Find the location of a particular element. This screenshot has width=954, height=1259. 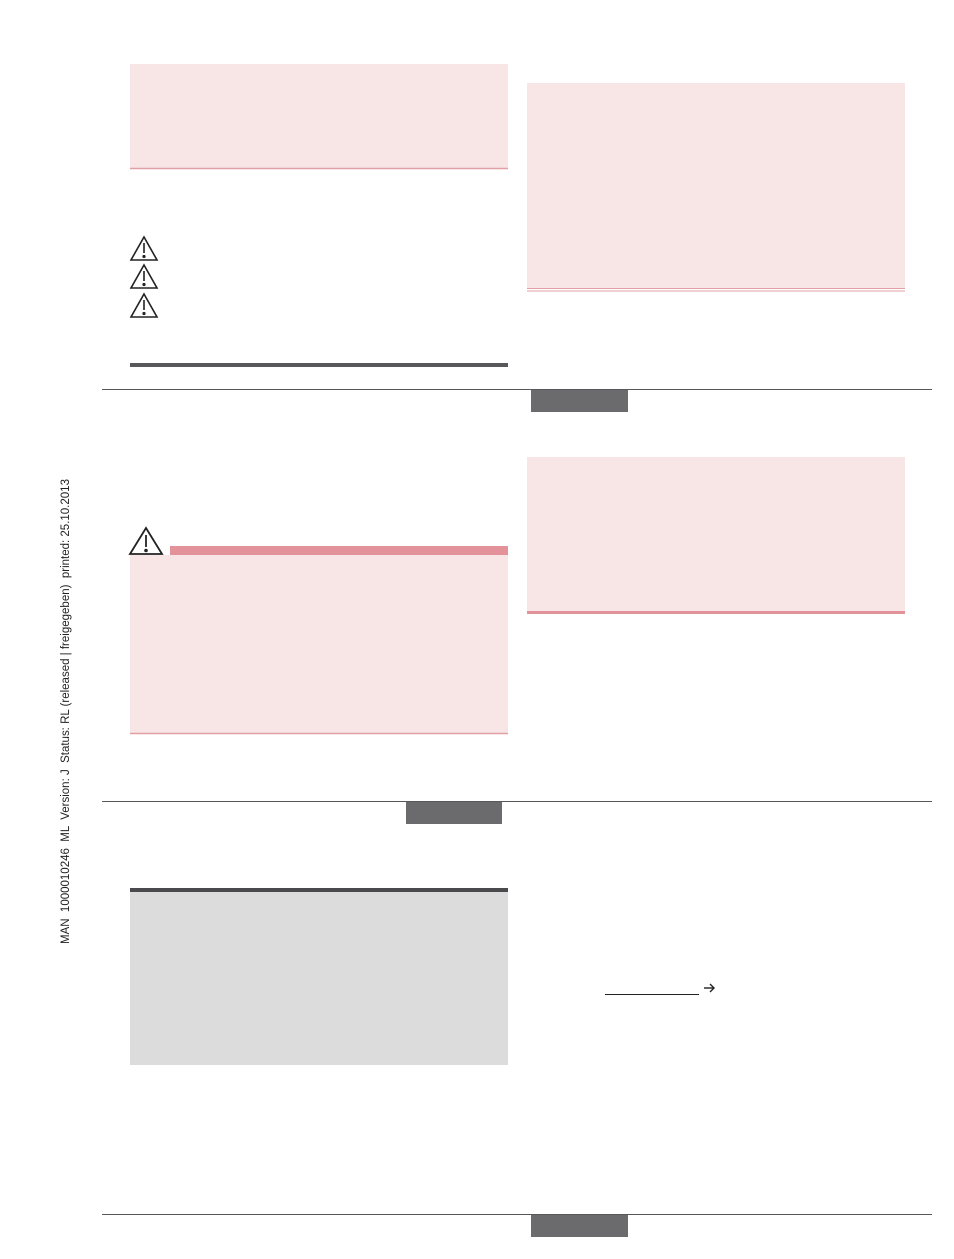

warning-icons is located at coordinates (144, 276).